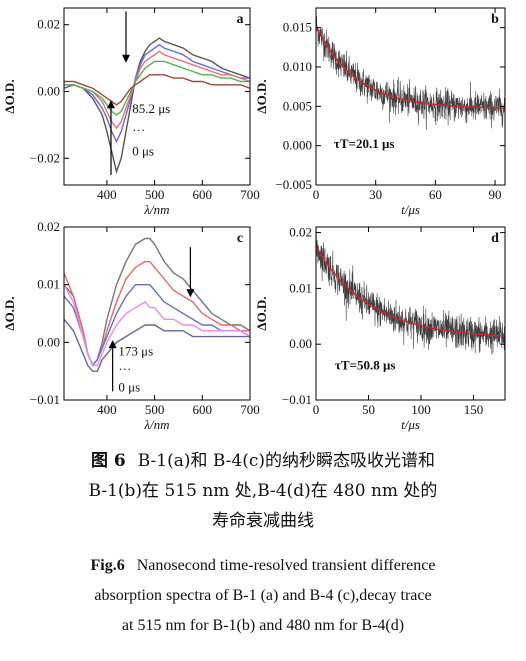  Describe the element at coordinates (190, 293) in the screenshot. I see `arrowhead-down-c` at that location.